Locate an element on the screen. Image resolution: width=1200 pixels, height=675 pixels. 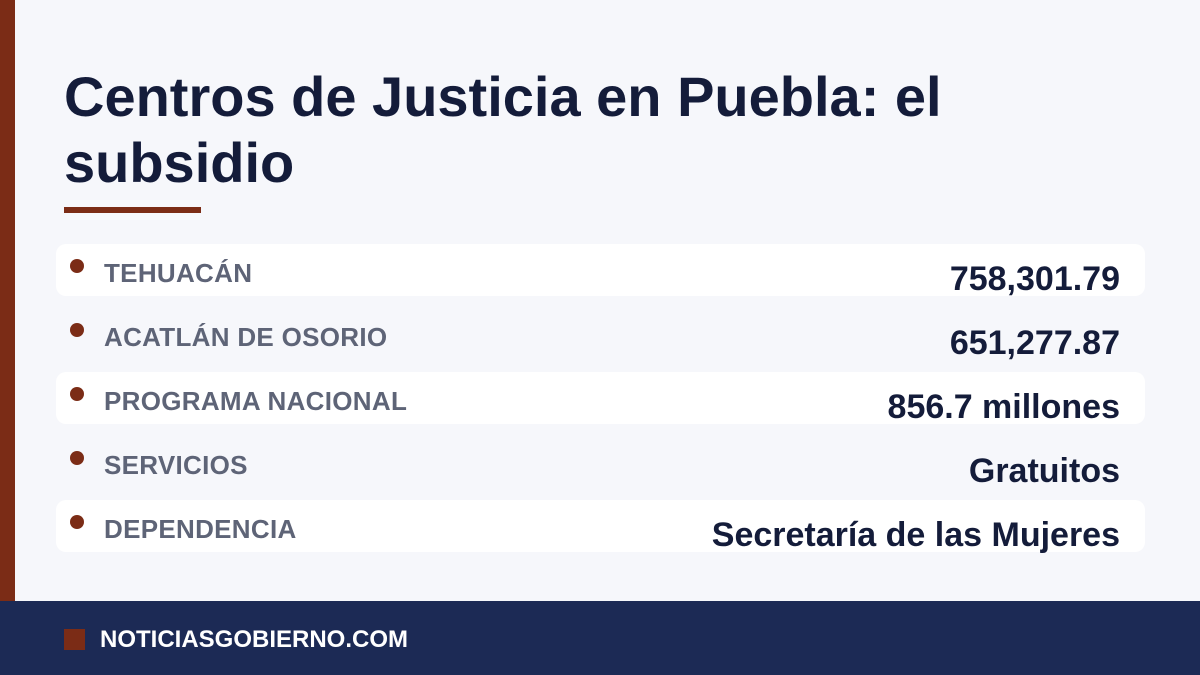
row-value: 651,277.87 is located at coordinates (1034, 343).